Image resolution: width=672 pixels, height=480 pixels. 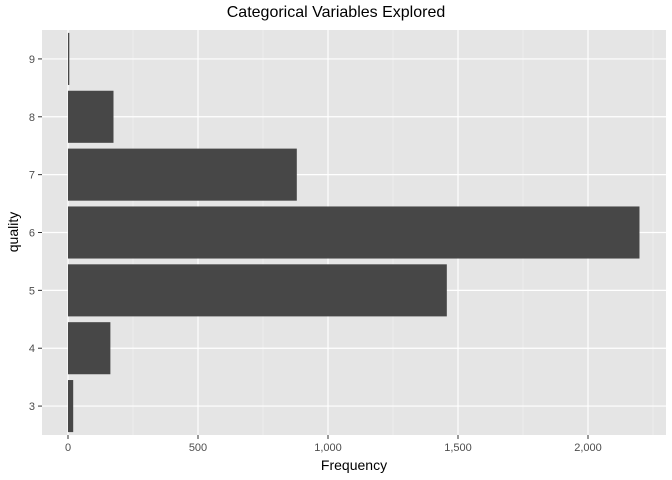 I want to click on x-tick-label: 1,500, so click(x=458, y=448).